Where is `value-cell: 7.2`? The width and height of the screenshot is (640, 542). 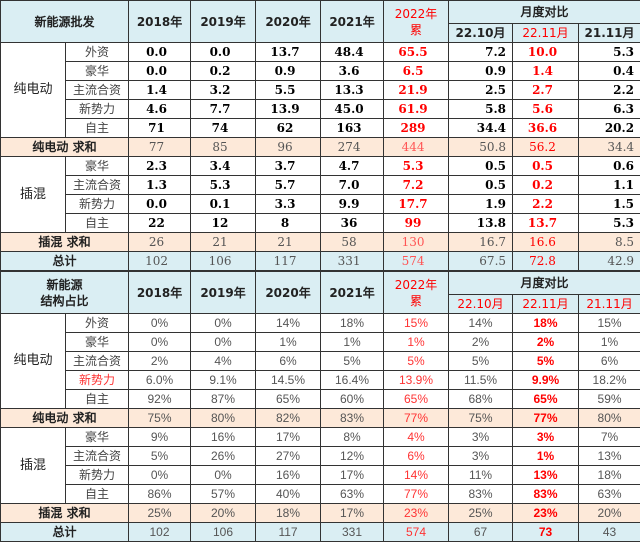 value-cell: 7.2 is located at coordinates (481, 52).